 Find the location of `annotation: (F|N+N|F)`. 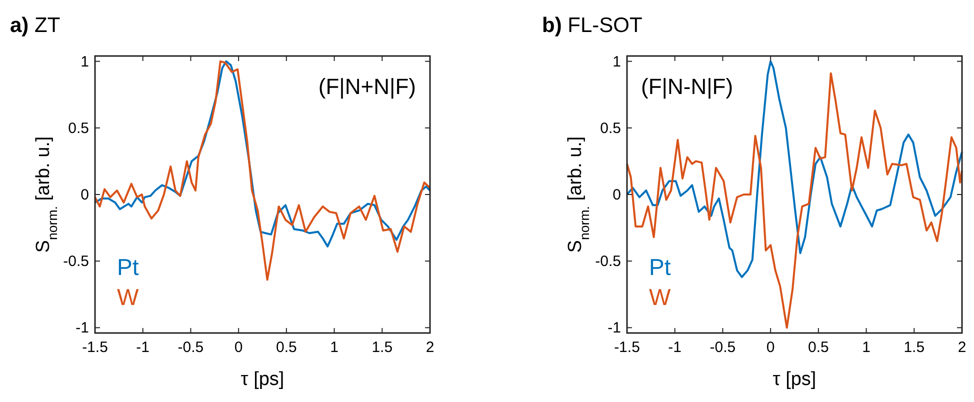

annotation: (F|N+N|F) is located at coordinates (367, 86).